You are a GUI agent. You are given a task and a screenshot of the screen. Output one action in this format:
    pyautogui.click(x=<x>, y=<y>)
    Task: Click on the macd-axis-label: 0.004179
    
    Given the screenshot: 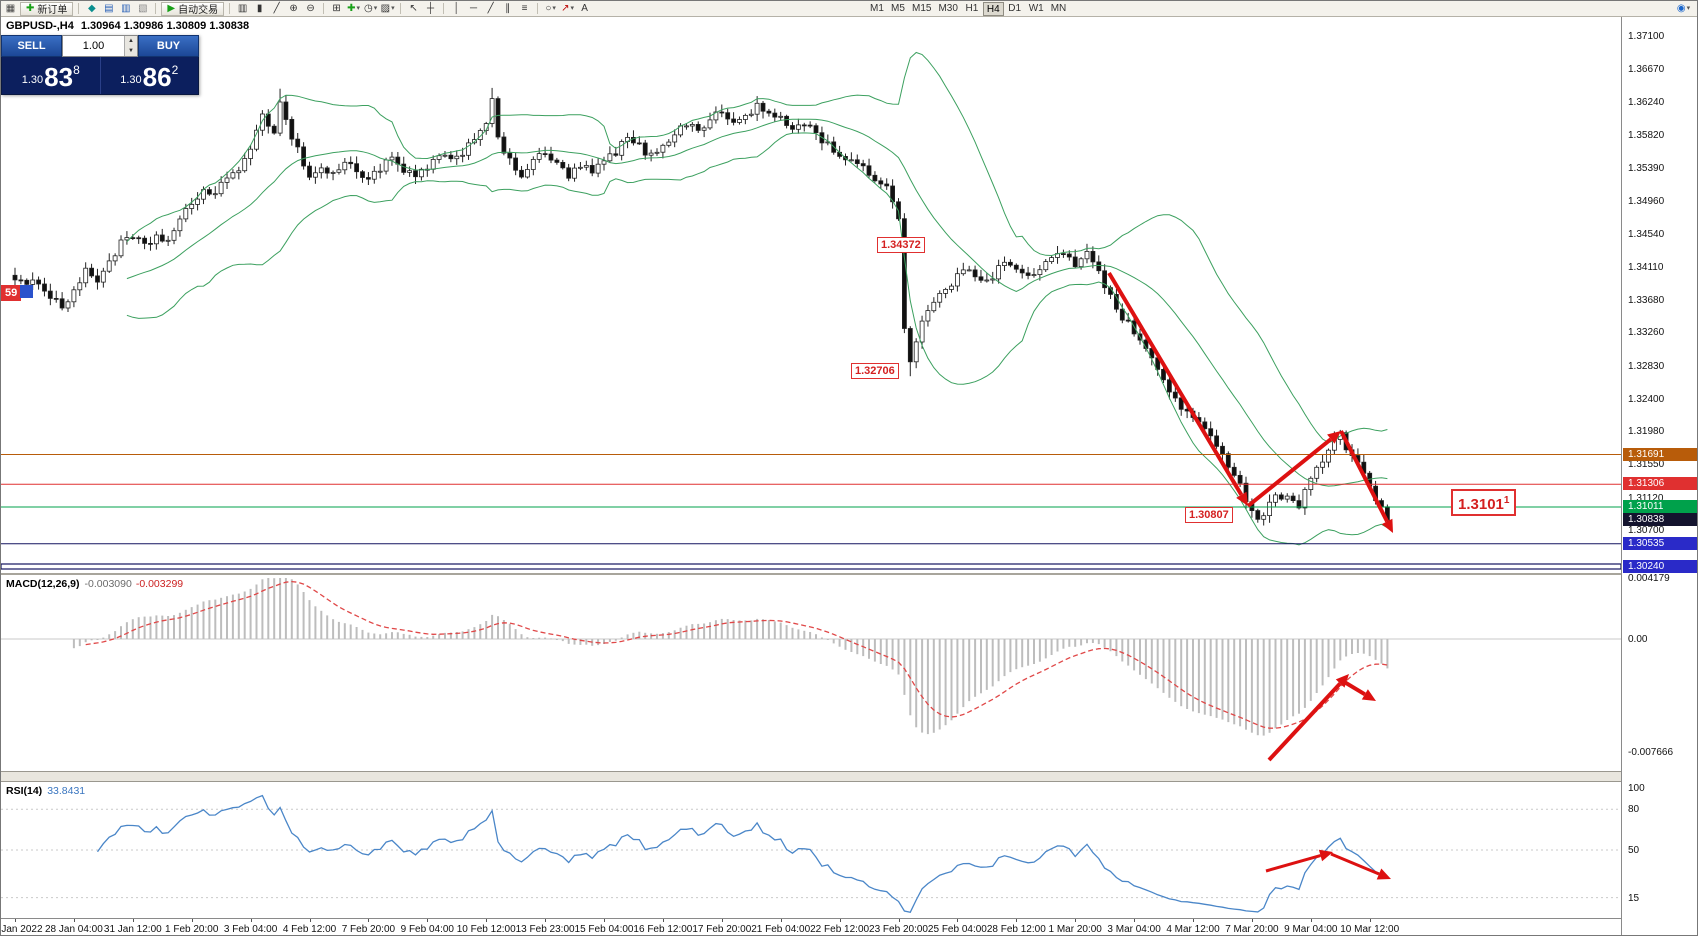 What is the action you would take?
    pyautogui.click(x=1649, y=578)
    